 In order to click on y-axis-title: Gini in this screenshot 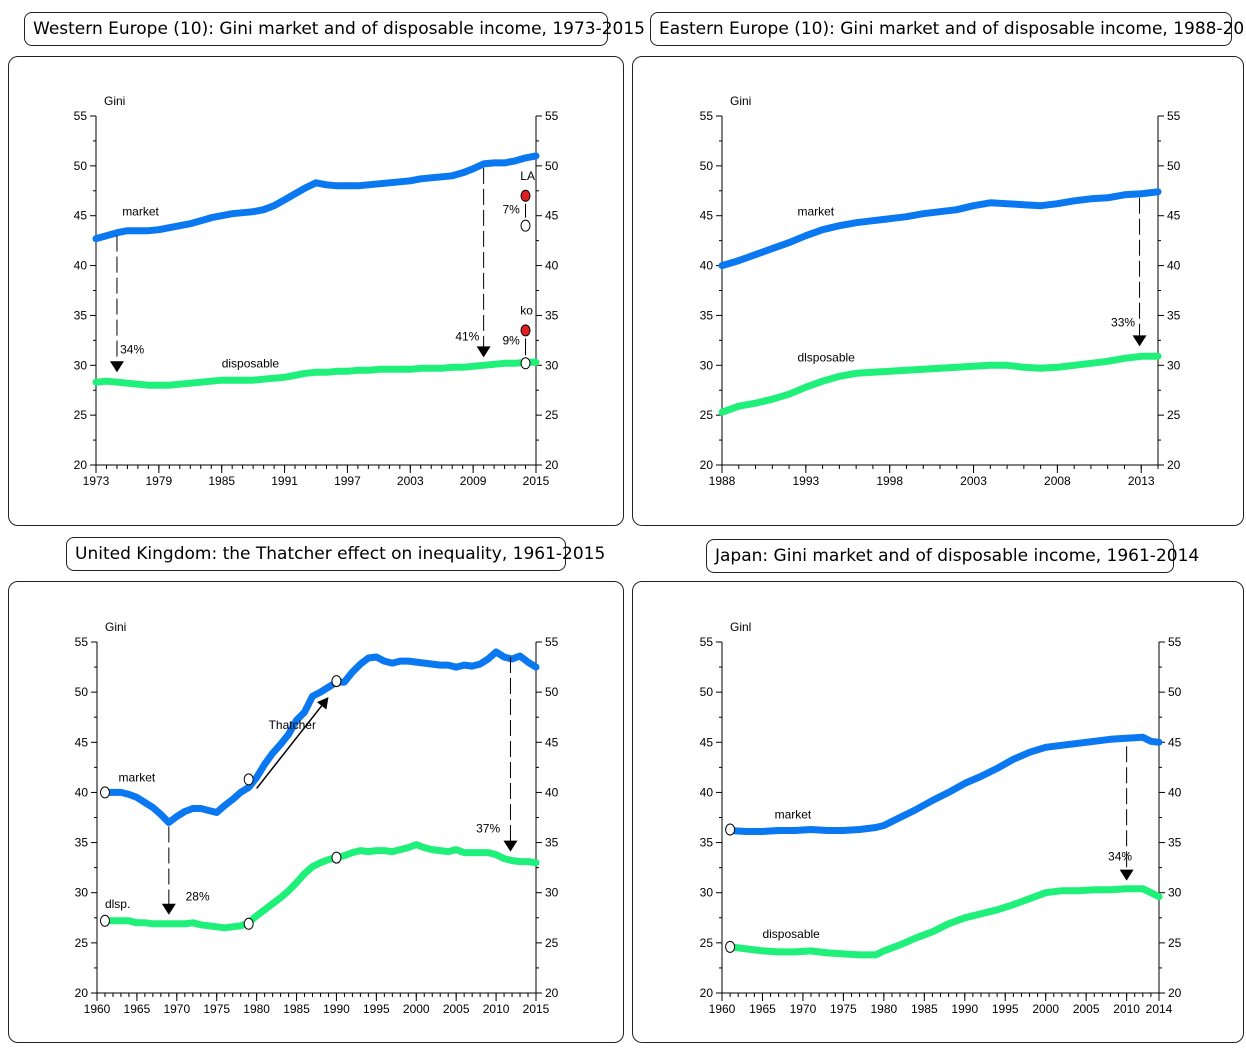, I will do `click(114, 101)`.